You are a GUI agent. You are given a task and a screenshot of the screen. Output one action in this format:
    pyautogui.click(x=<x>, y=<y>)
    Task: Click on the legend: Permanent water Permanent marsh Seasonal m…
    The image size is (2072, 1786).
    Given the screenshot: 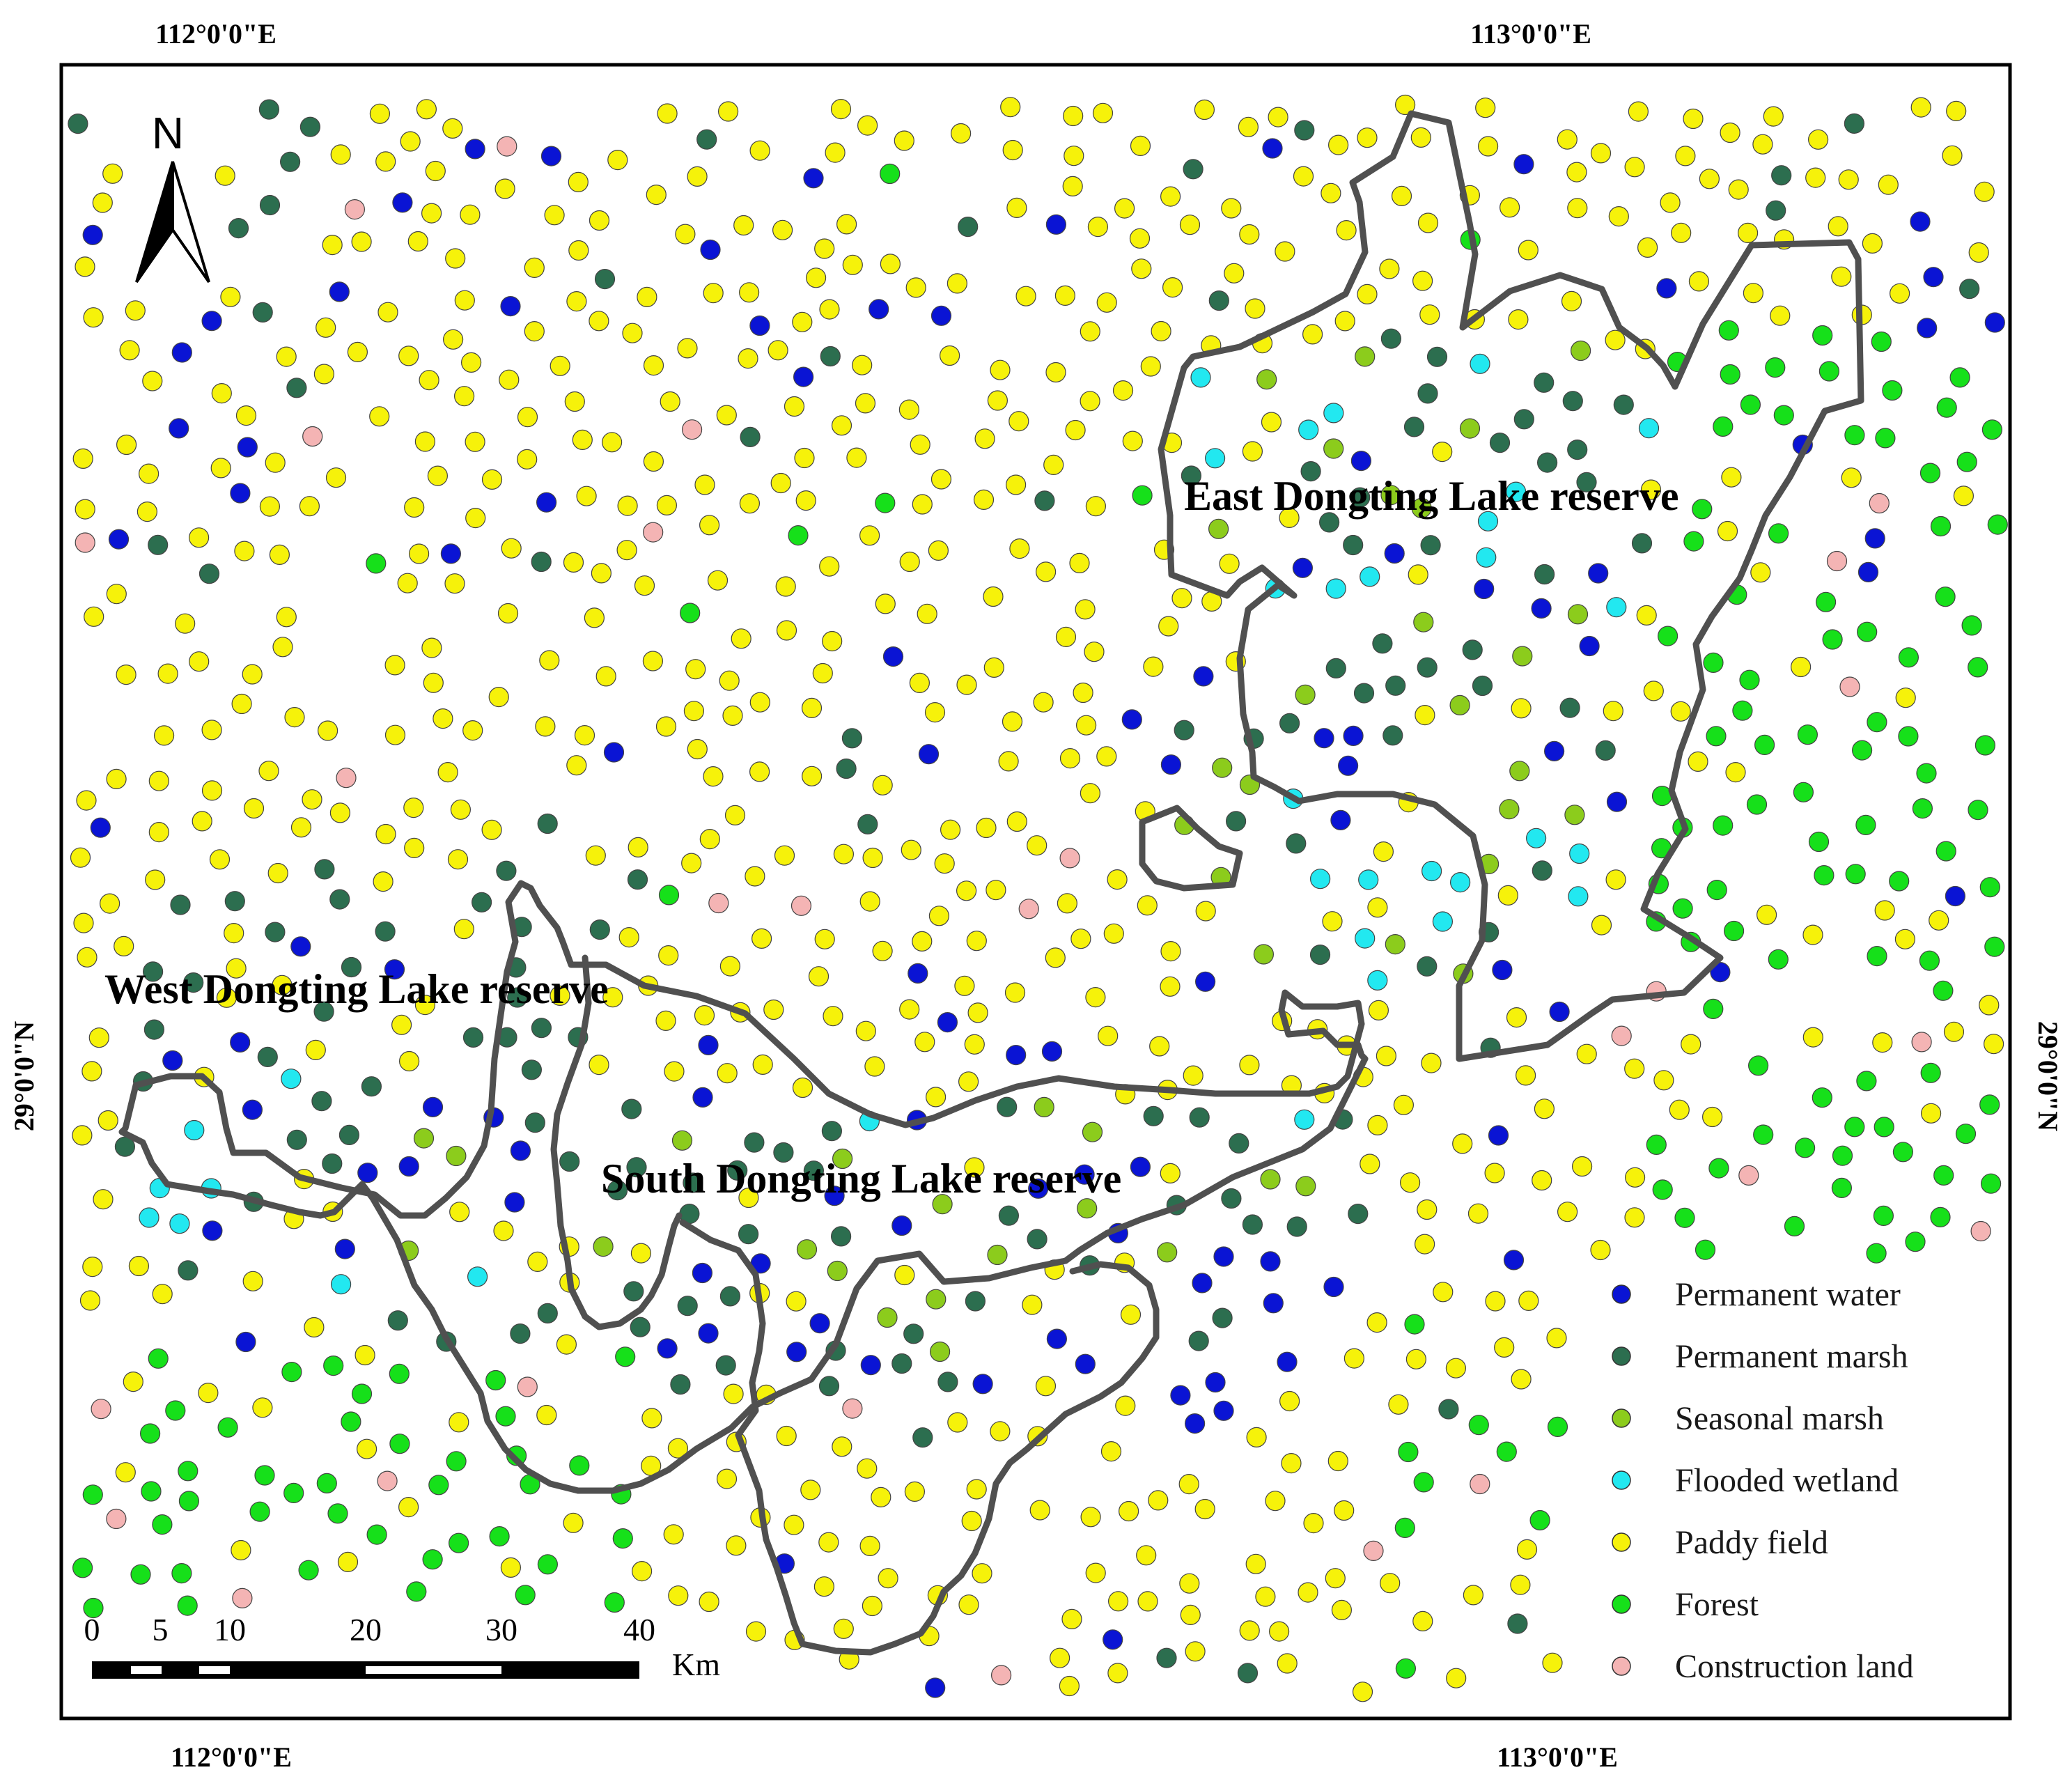 What is the action you would take?
    pyautogui.click(x=1791, y=1480)
    